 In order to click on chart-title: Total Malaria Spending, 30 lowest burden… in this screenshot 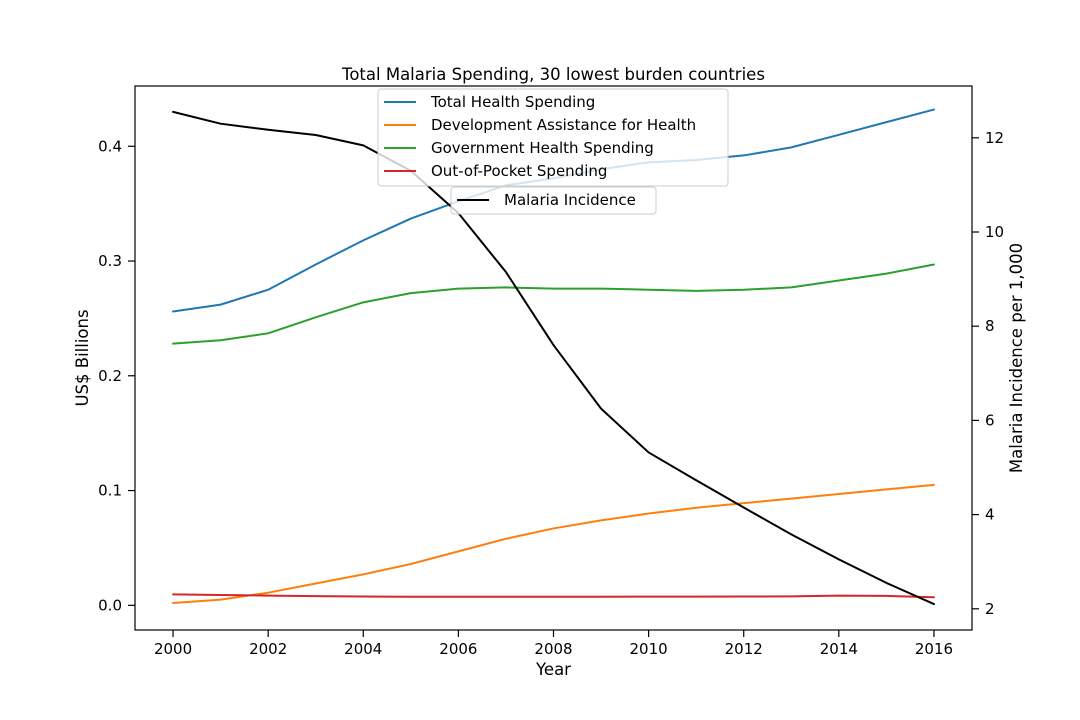, I will do `click(553, 74)`.